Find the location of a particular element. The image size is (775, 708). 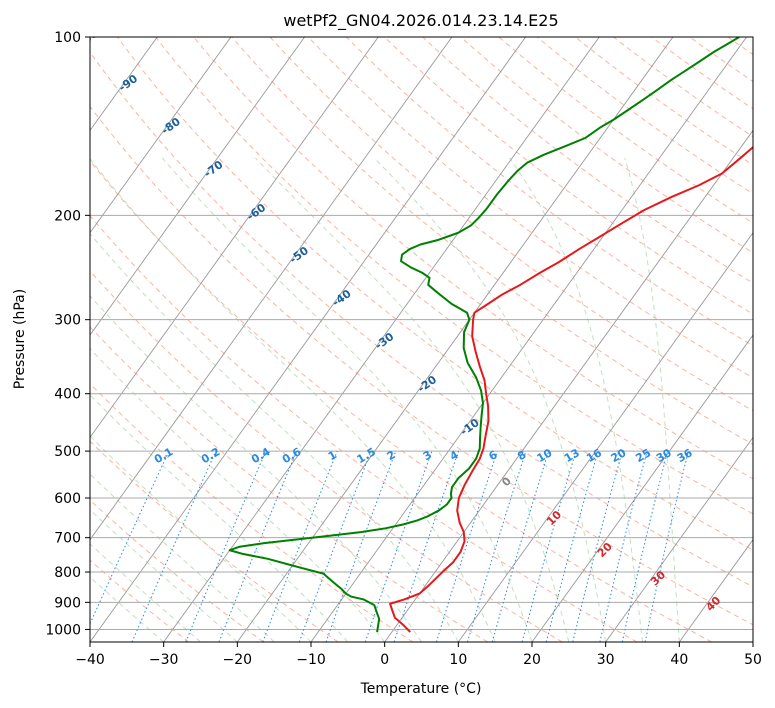

mixing-ratio-label: 0.4 is located at coordinates (261, 455).